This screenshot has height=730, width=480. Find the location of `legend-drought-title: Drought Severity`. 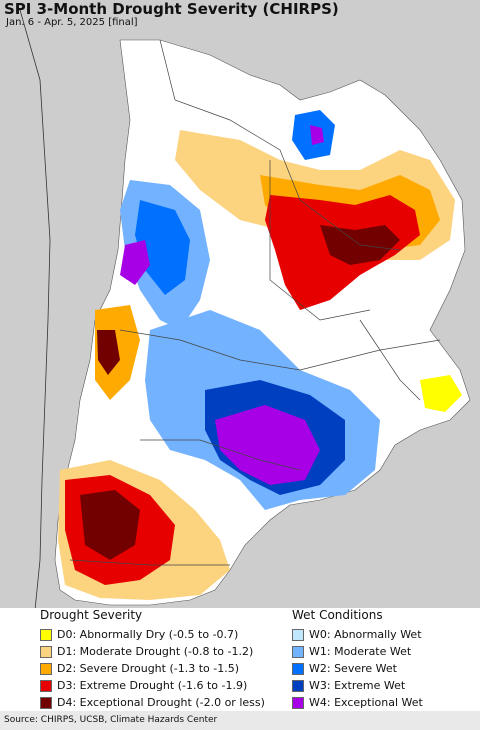

legend-drought-title: Drought Severity is located at coordinates (91, 615).